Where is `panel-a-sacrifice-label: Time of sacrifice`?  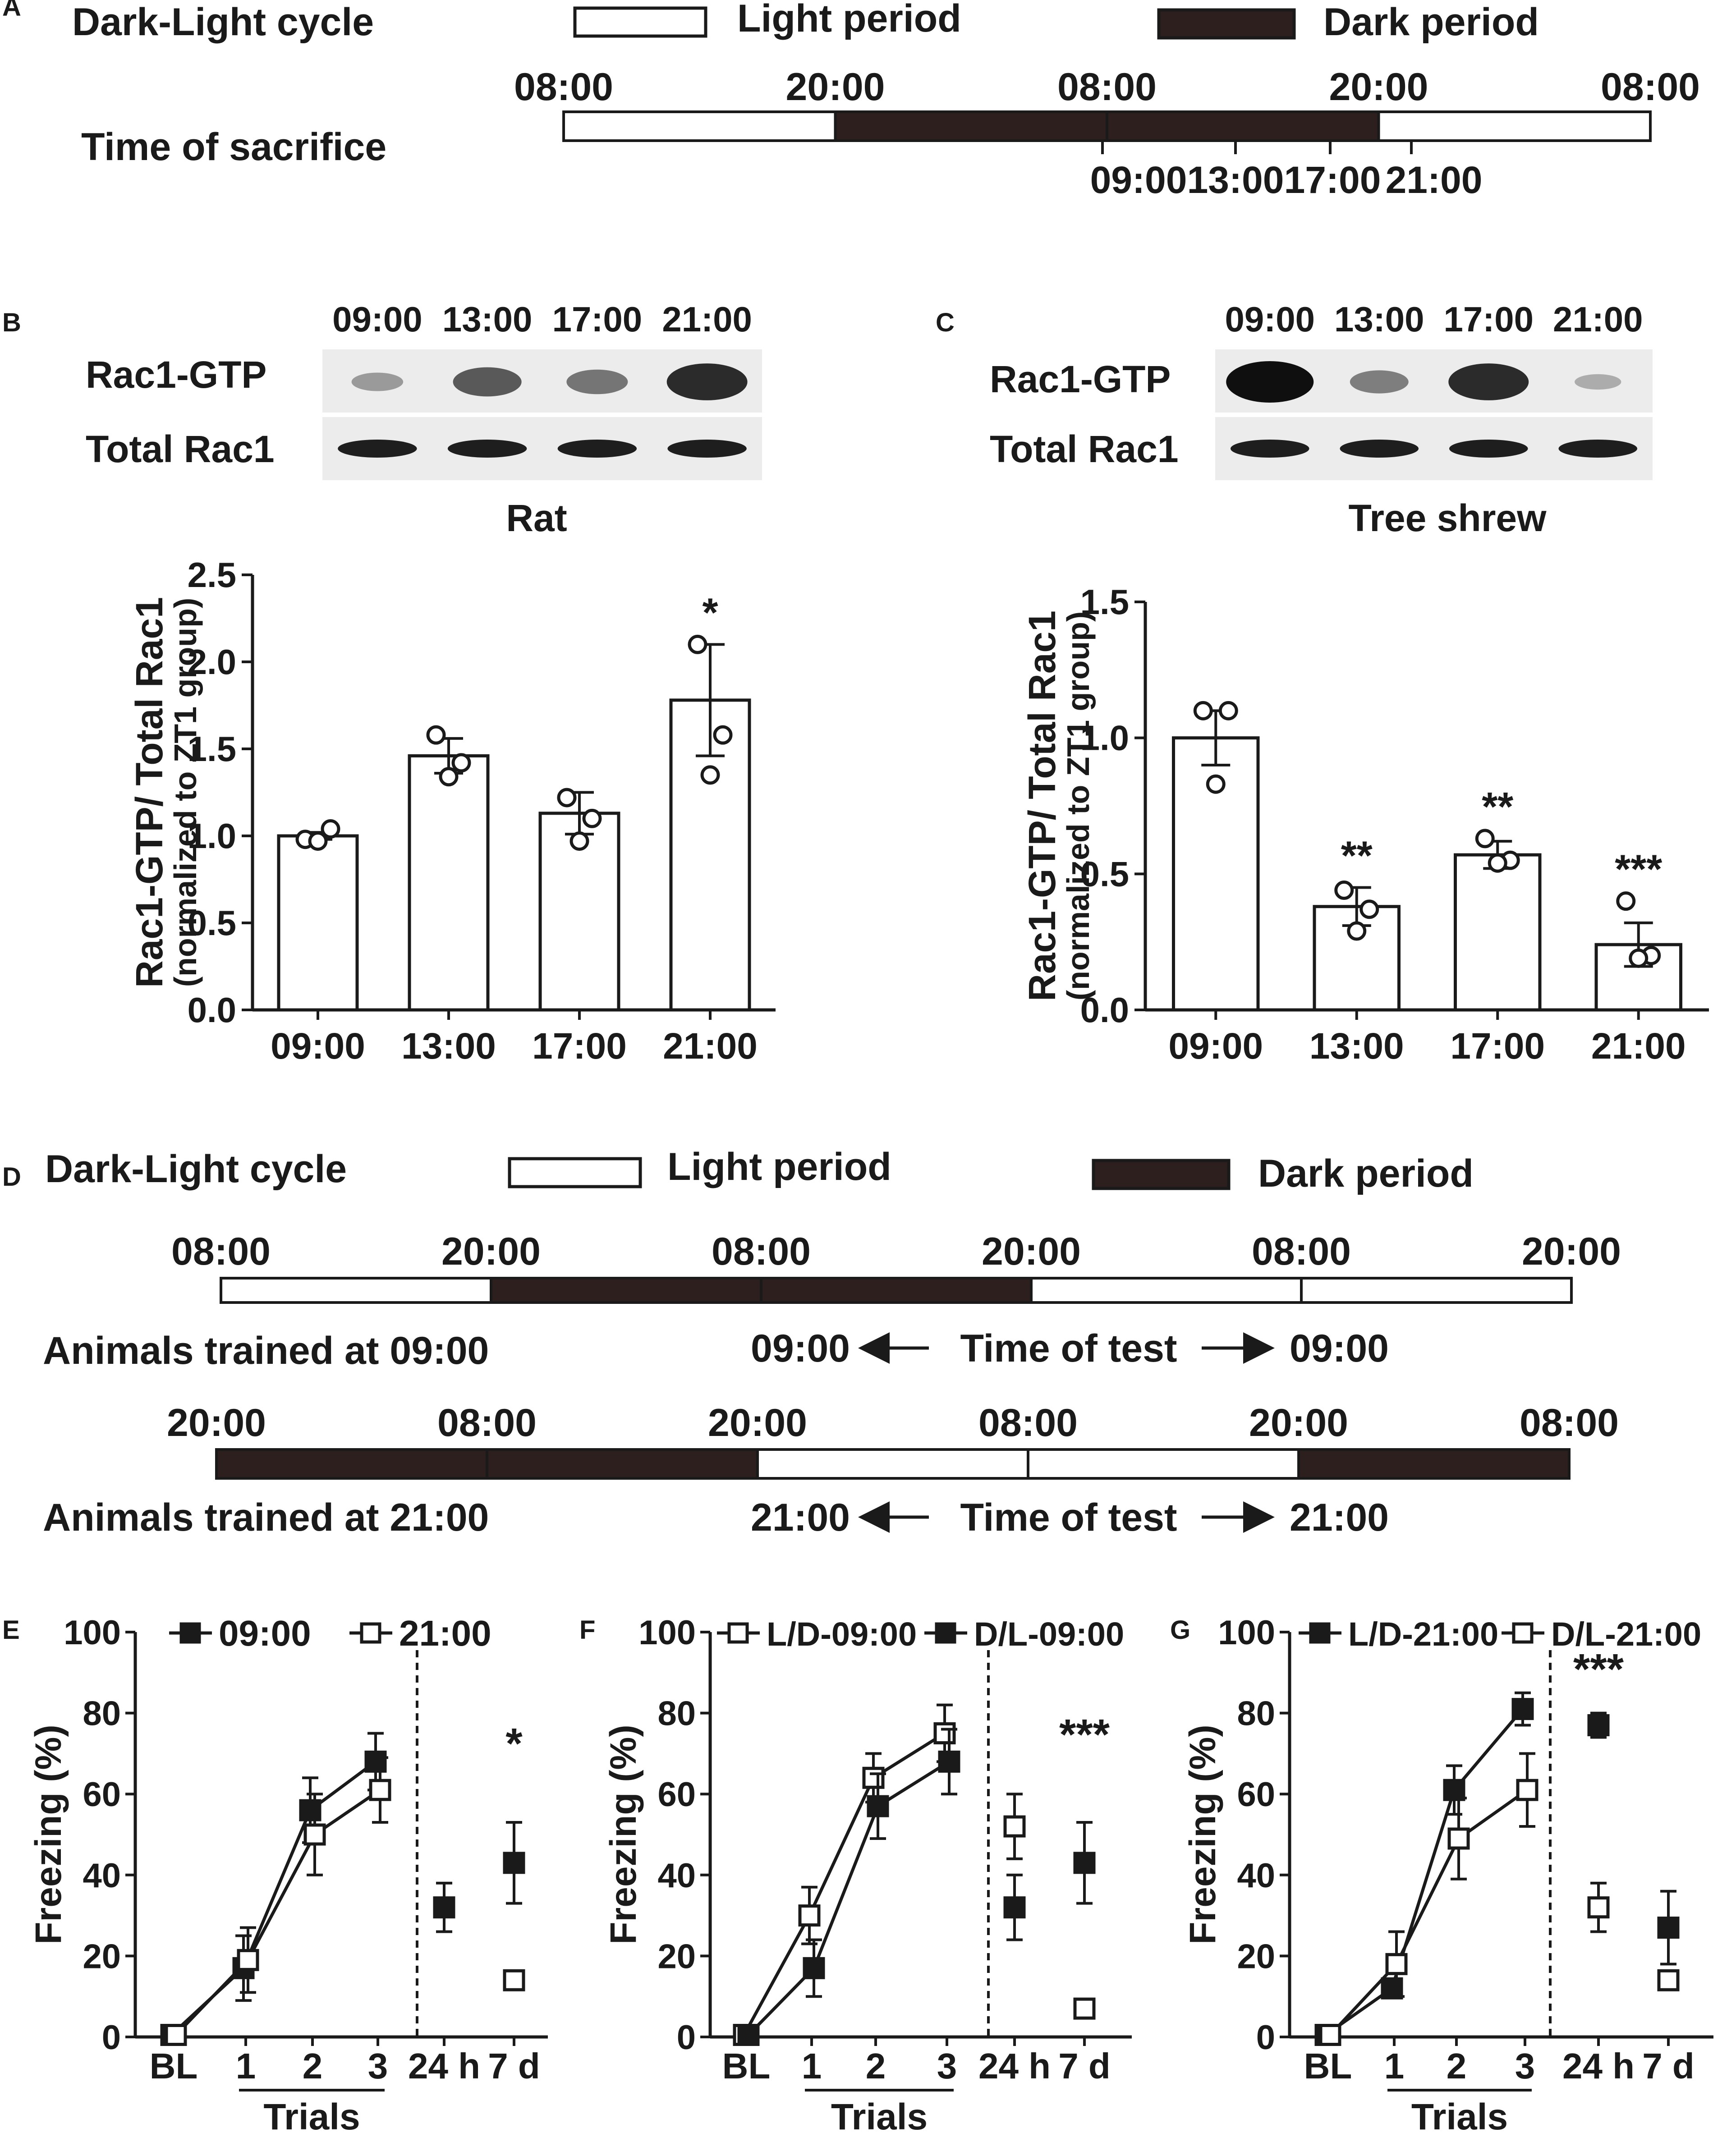 panel-a-sacrifice-label: Time of sacrifice is located at coordinates (234, 147).